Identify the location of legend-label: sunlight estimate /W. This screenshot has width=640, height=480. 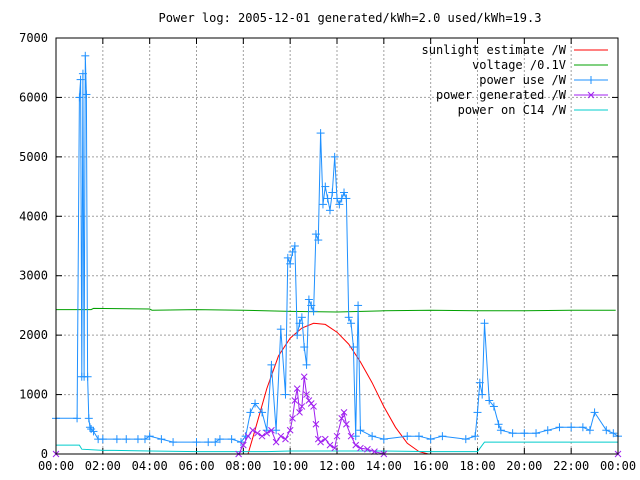
(494, 50).